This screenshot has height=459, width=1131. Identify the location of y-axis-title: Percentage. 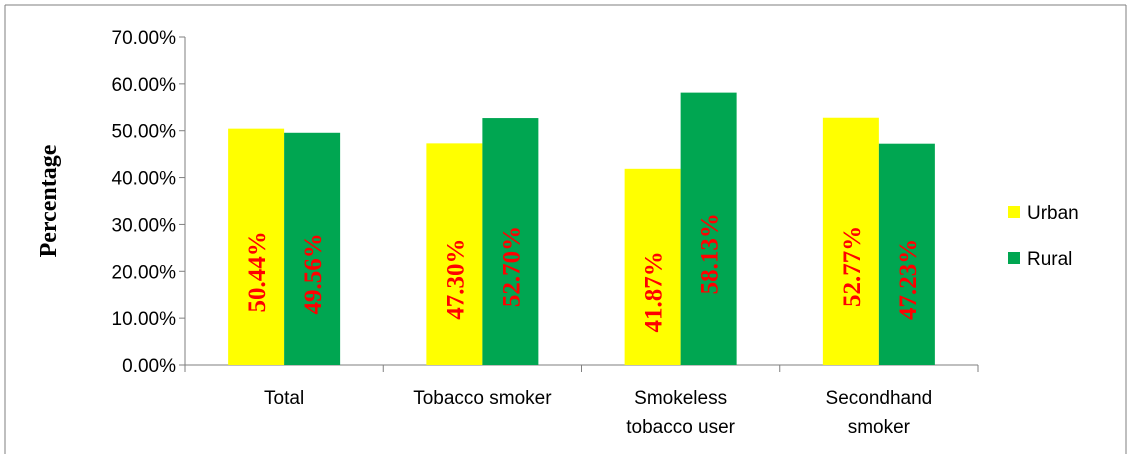
(49, 200).